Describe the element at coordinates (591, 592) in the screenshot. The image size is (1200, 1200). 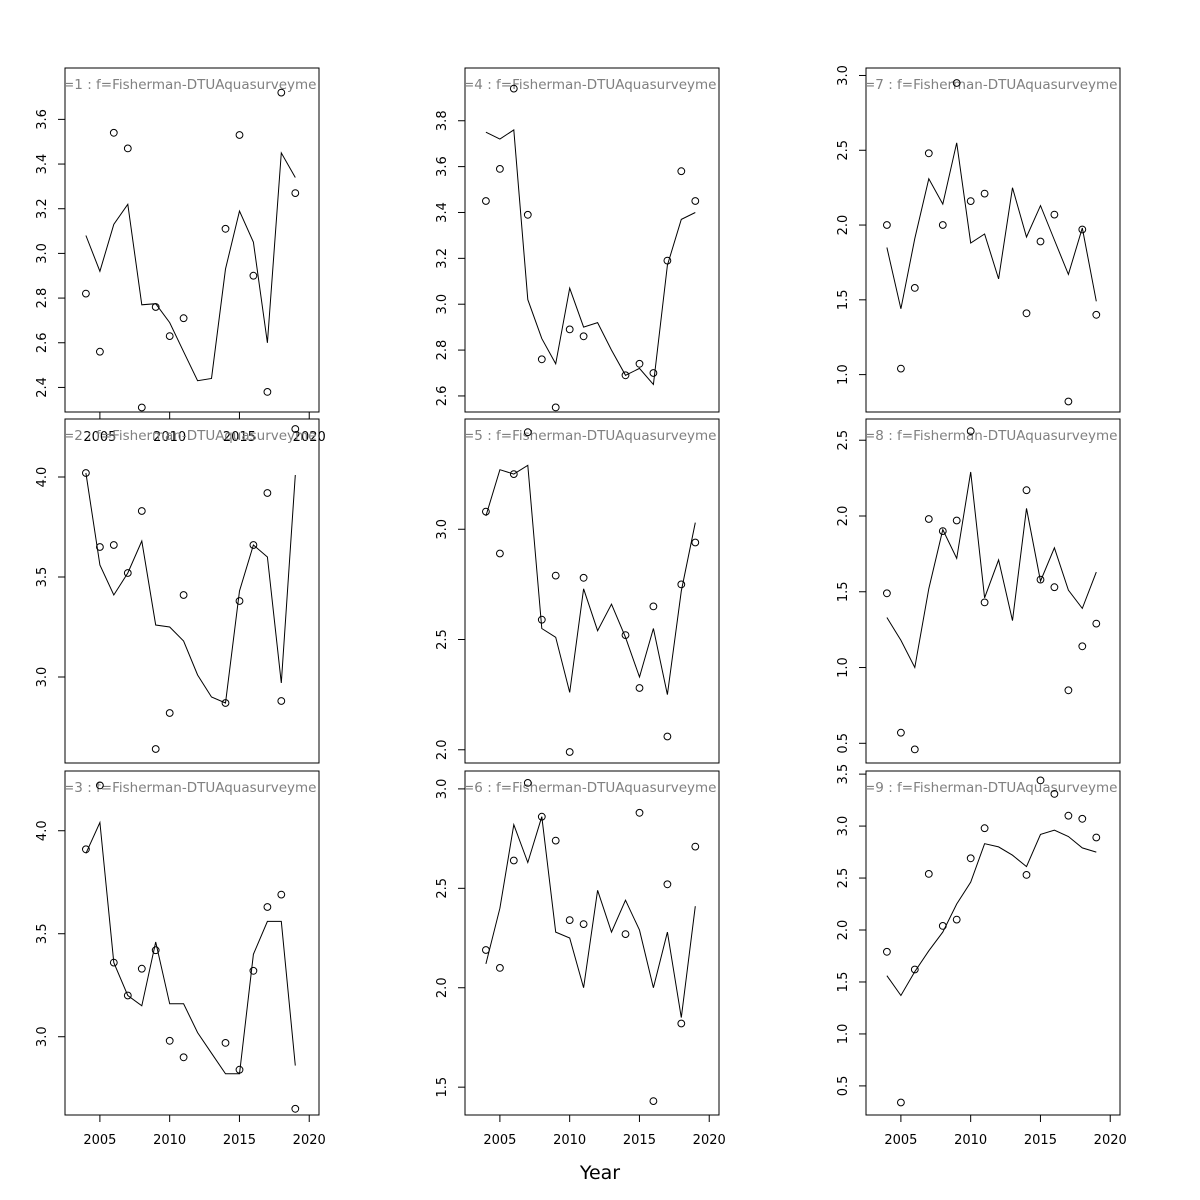
I see `panel-5-observations` at that location.